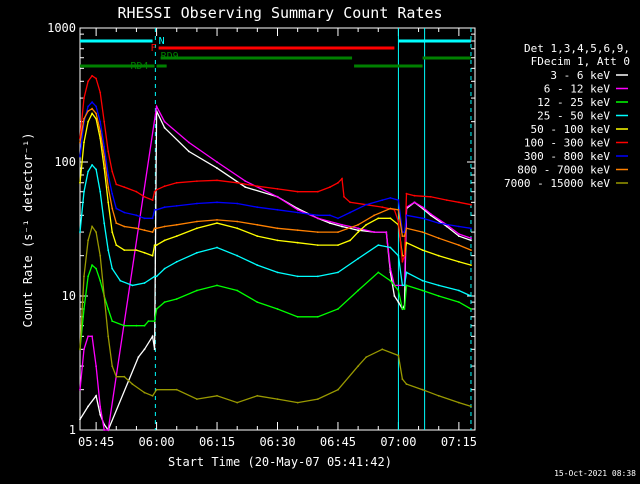 The width and height of the screenshot is (640, 484). I want to click on legend-item-label: 6 - 12 keV, so click(577, 89).